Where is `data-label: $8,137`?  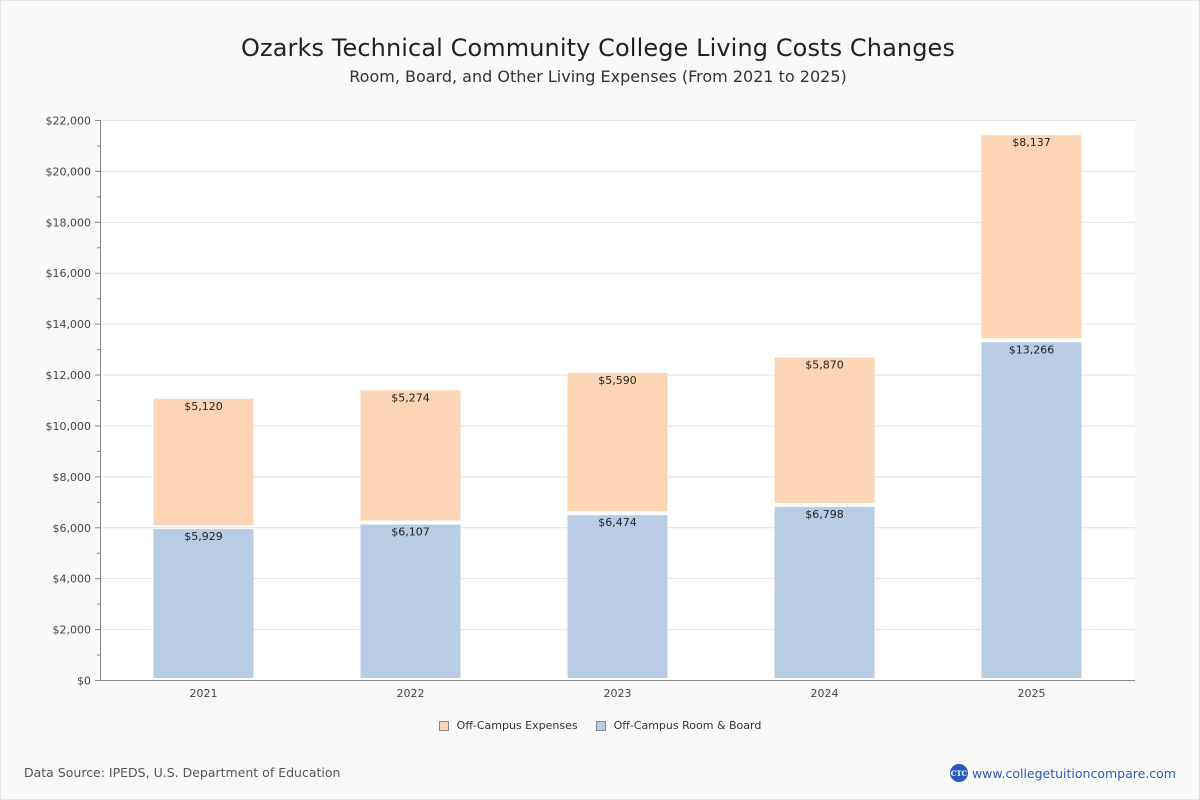 data-label: $8,137 is located at coordinates (1031, 142).